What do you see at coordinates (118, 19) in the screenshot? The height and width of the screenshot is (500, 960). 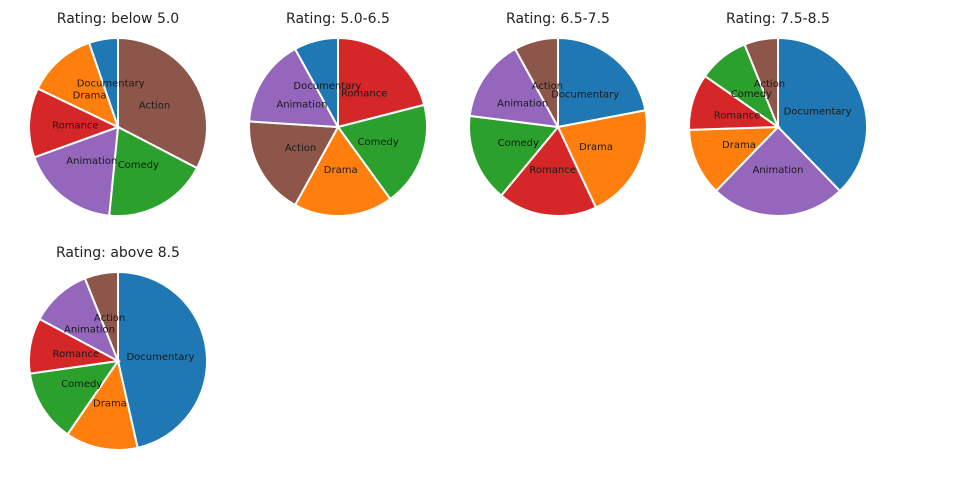 I see `pie-title: Rating: below 5.0` at bounding box center [118, 19].